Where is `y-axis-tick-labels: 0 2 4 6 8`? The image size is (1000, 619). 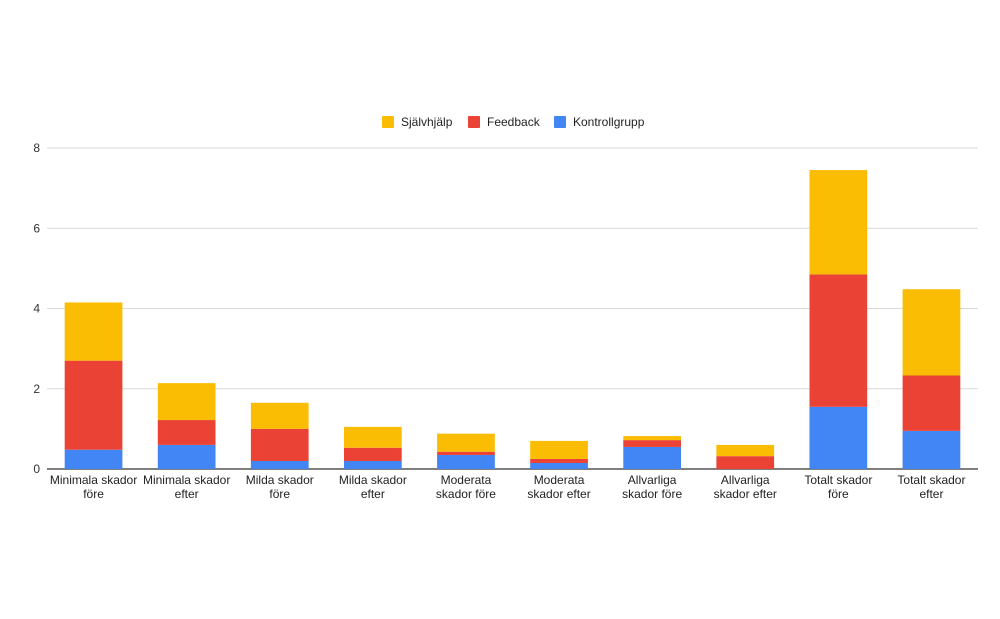
y-axis-tick-labels: 0 2 4 6 8 is located at coordinates (36, 308).